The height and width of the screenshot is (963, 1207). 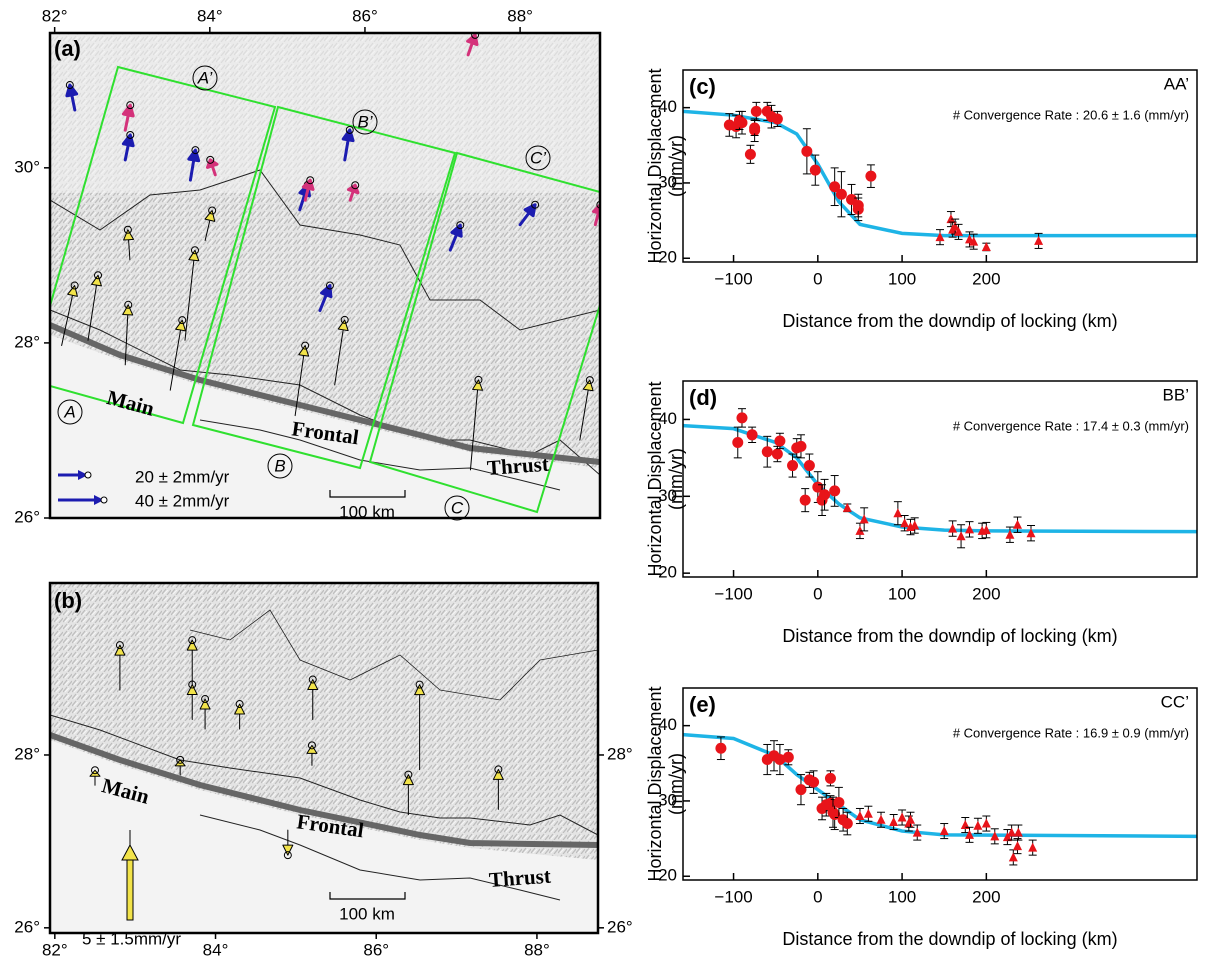 I want to click on x-tick-label: 88°, so click(x=520, y=15).